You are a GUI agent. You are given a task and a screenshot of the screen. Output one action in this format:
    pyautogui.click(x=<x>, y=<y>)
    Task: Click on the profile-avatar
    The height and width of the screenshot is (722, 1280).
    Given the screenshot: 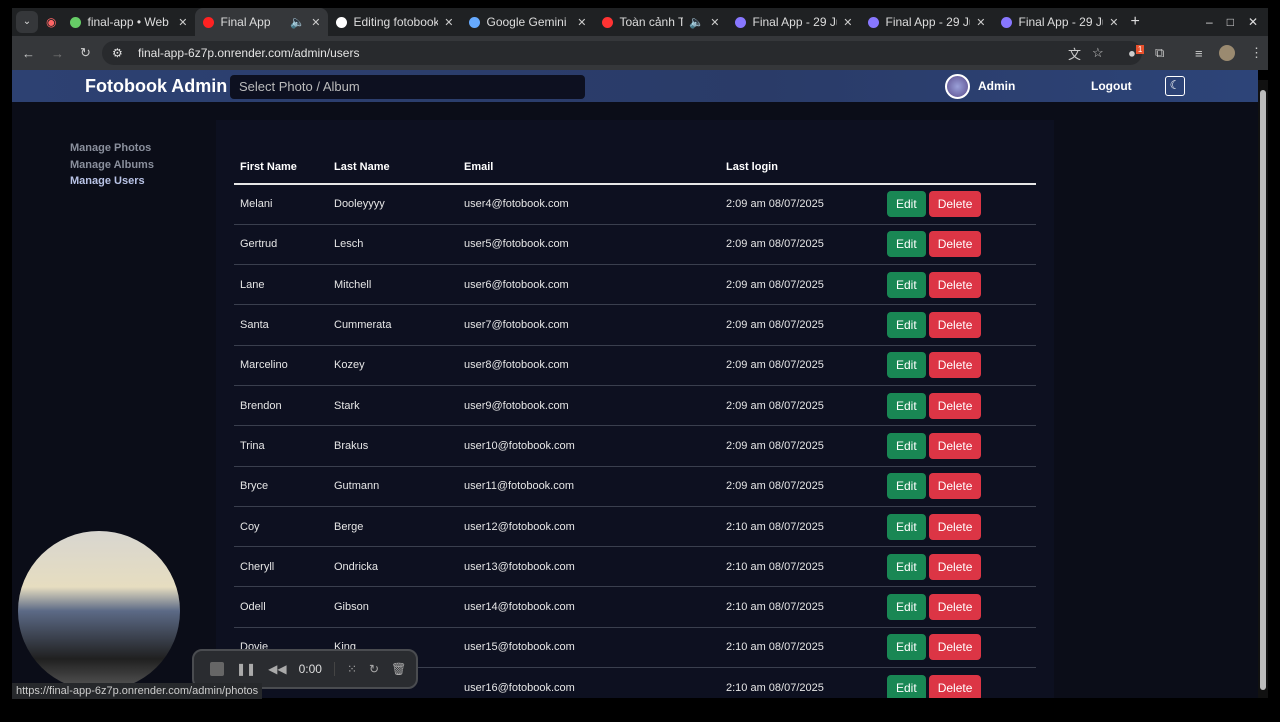 What is the action you would take?
    pyautogui.click(x=1227, y=53)
    